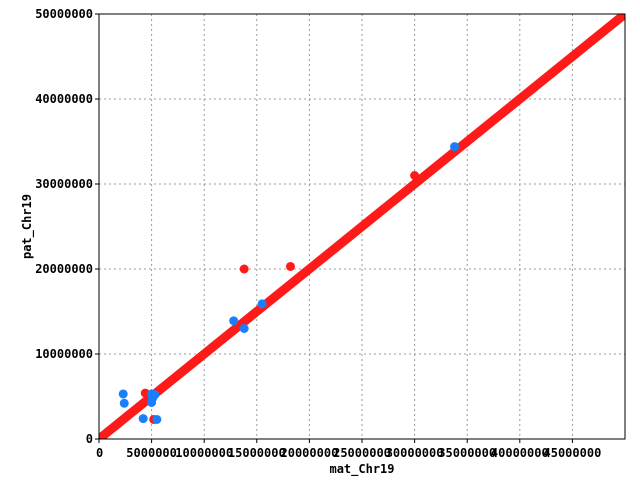 The image size is (640, 480). What do you see at coordinates (64, 354) in the screenshot?
I see `y-tick-label: 10000000` at bounding box center [64, 354].